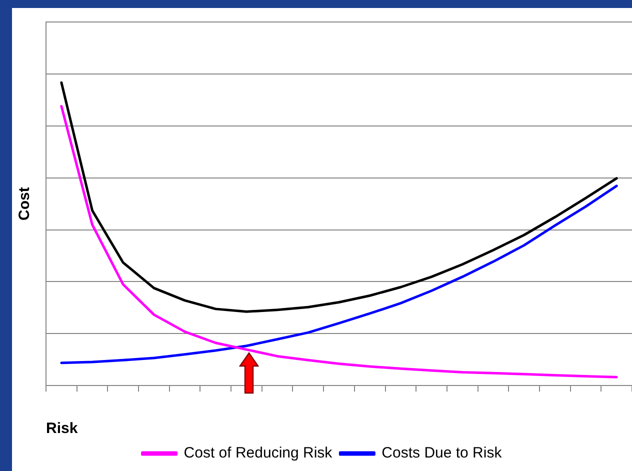 The image size is (632, 471). I want to click on legend-label: Cost of Reducing Risk, so click(258, 453).